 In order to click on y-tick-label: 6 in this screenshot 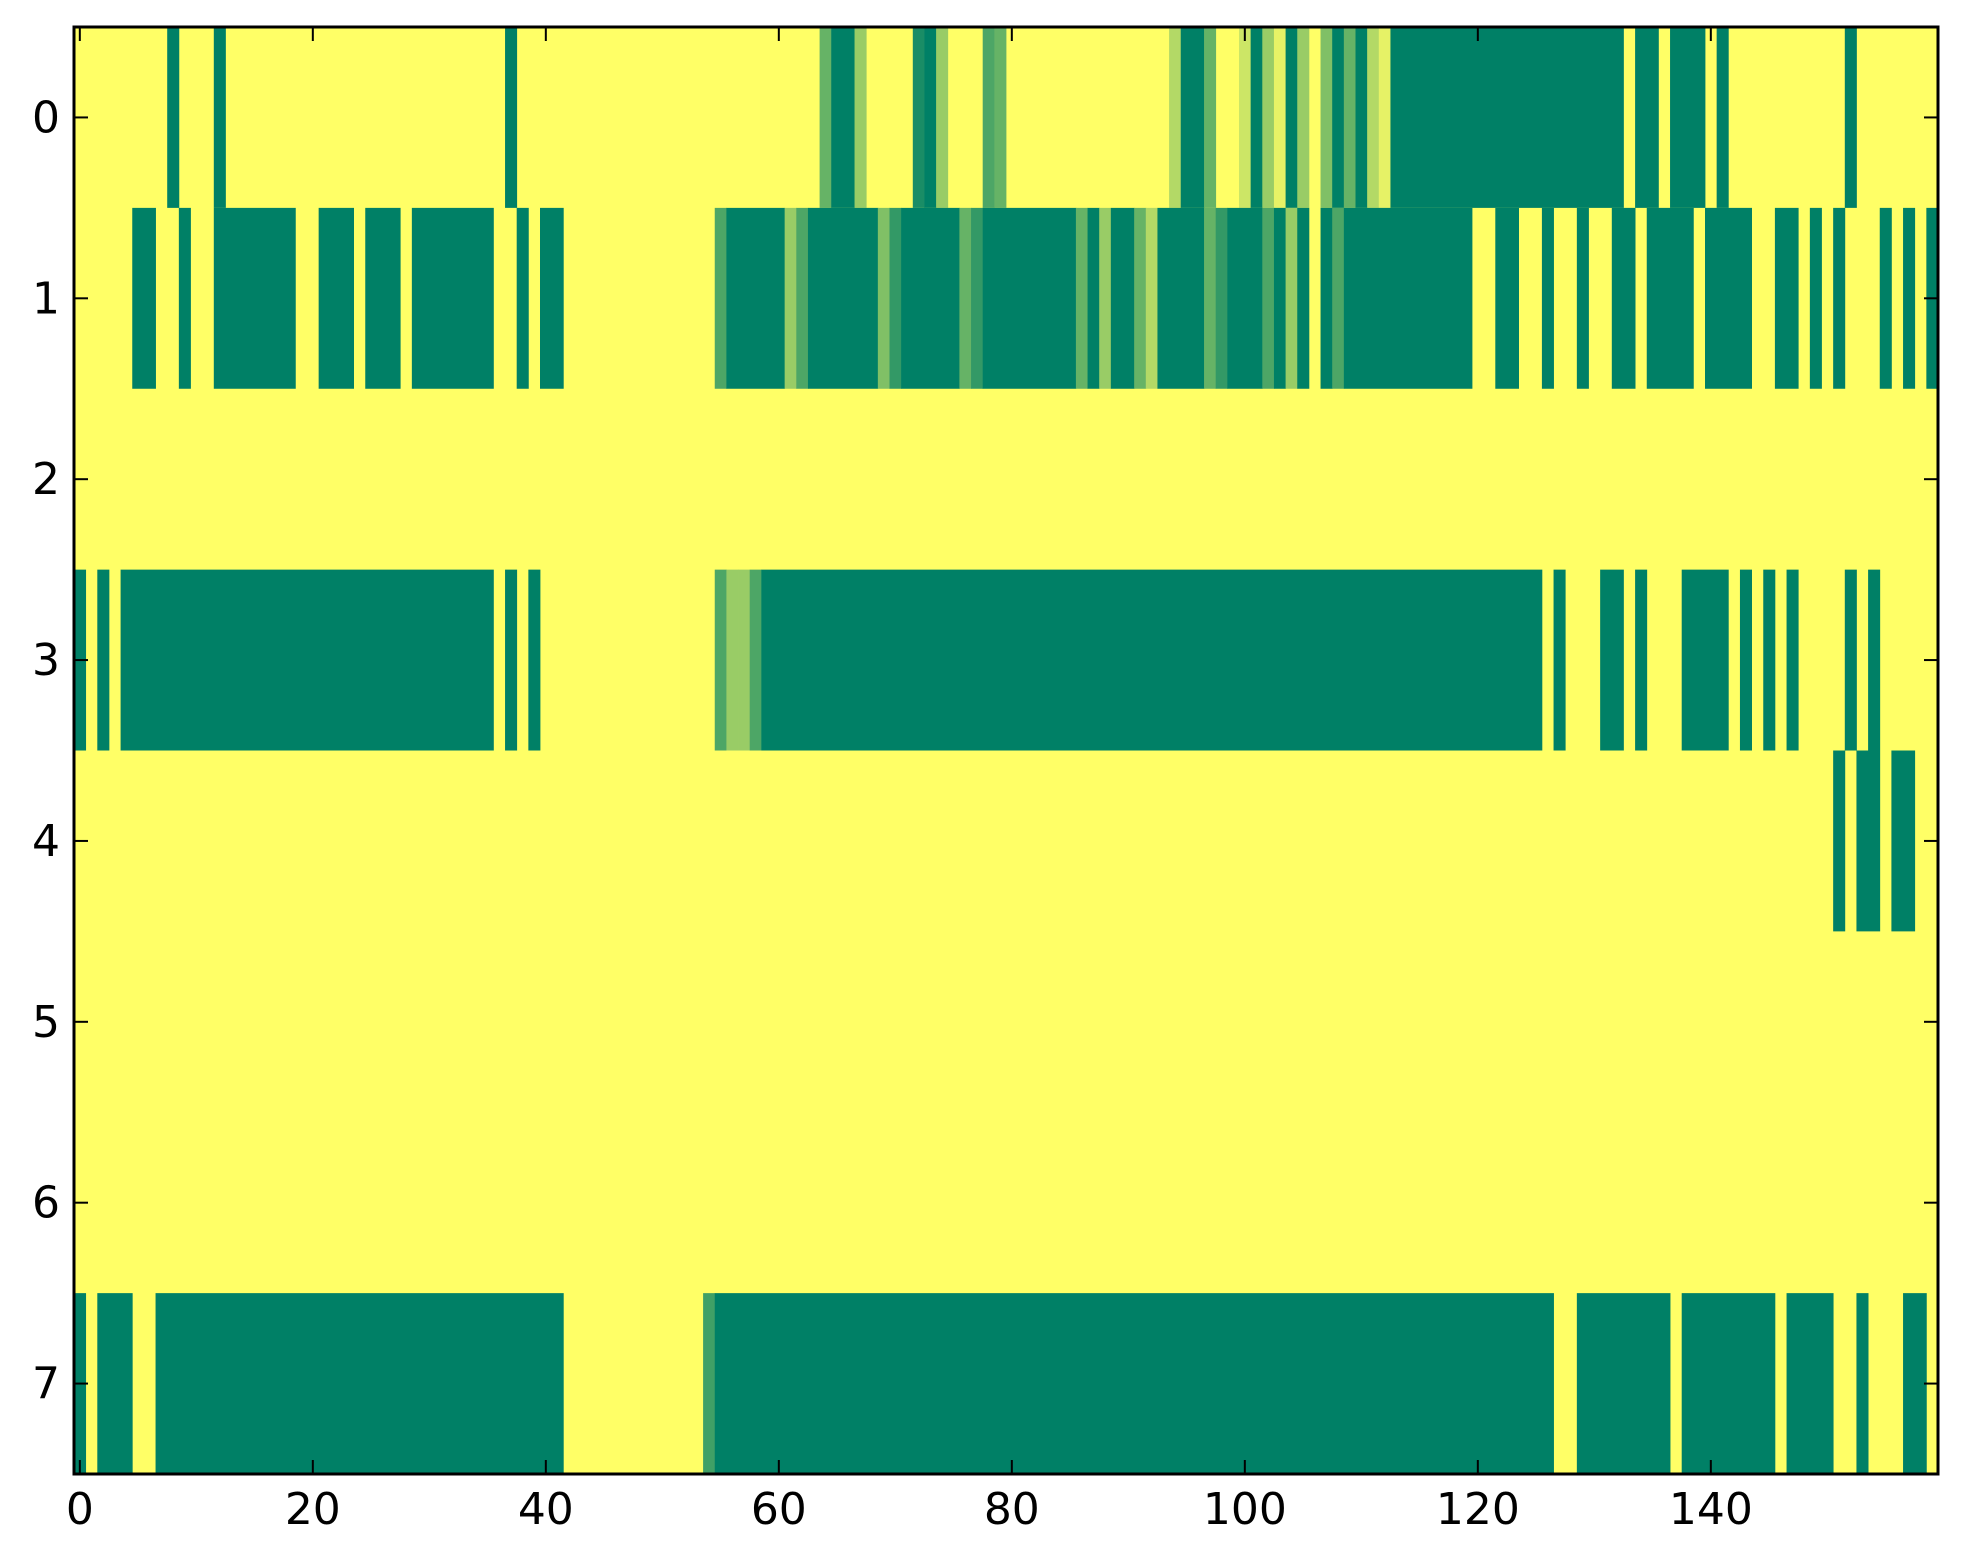, I will do `click(46, 1203)`.